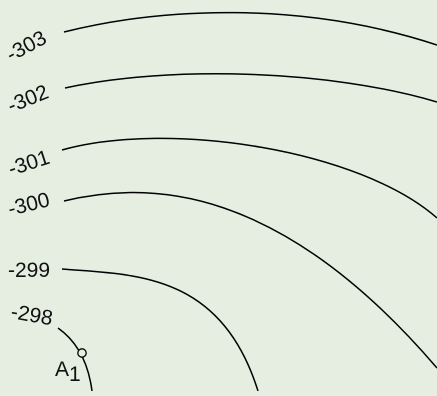 The height and width of the screenshot is (396, 437). I want to click on point-a1-label: A1, so click(68, 372).